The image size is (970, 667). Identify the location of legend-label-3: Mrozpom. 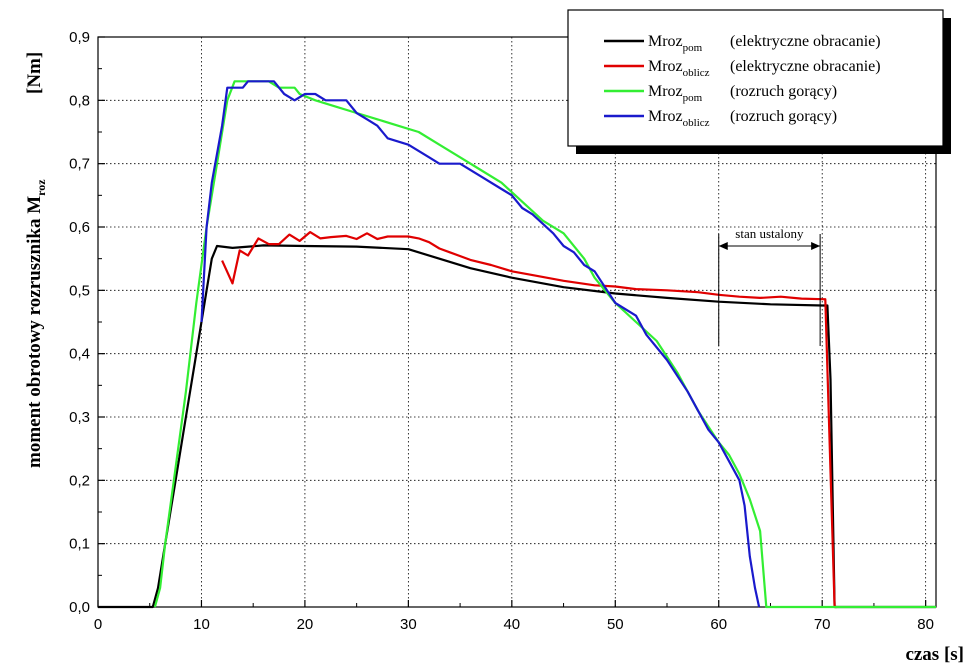
(675, 93).